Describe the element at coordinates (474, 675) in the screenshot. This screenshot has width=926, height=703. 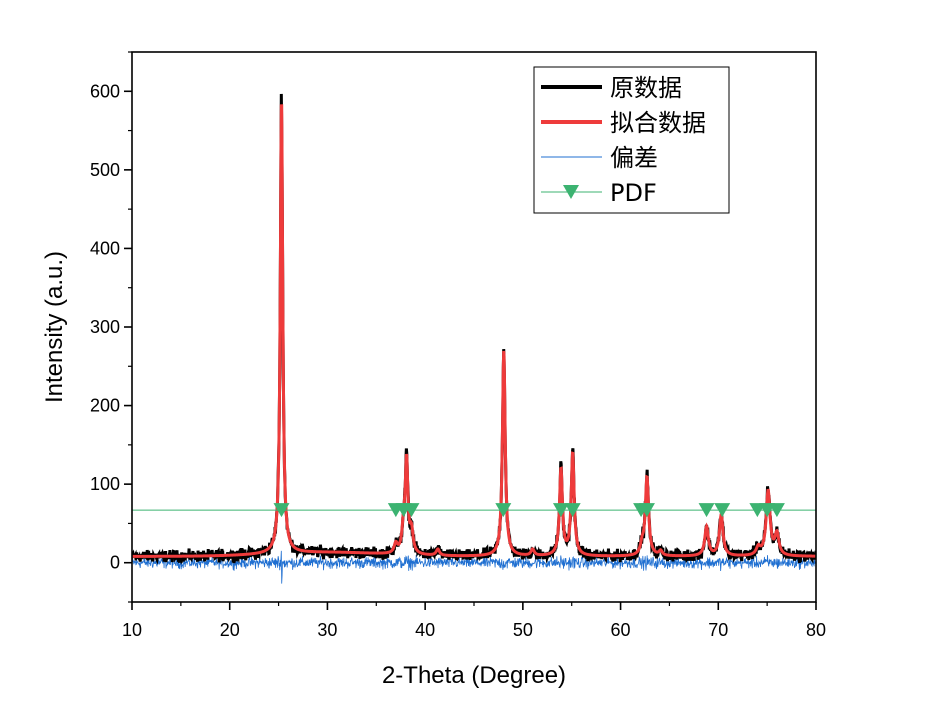
I see `x-axis-title: 2-Theta (Degree)` at that location.